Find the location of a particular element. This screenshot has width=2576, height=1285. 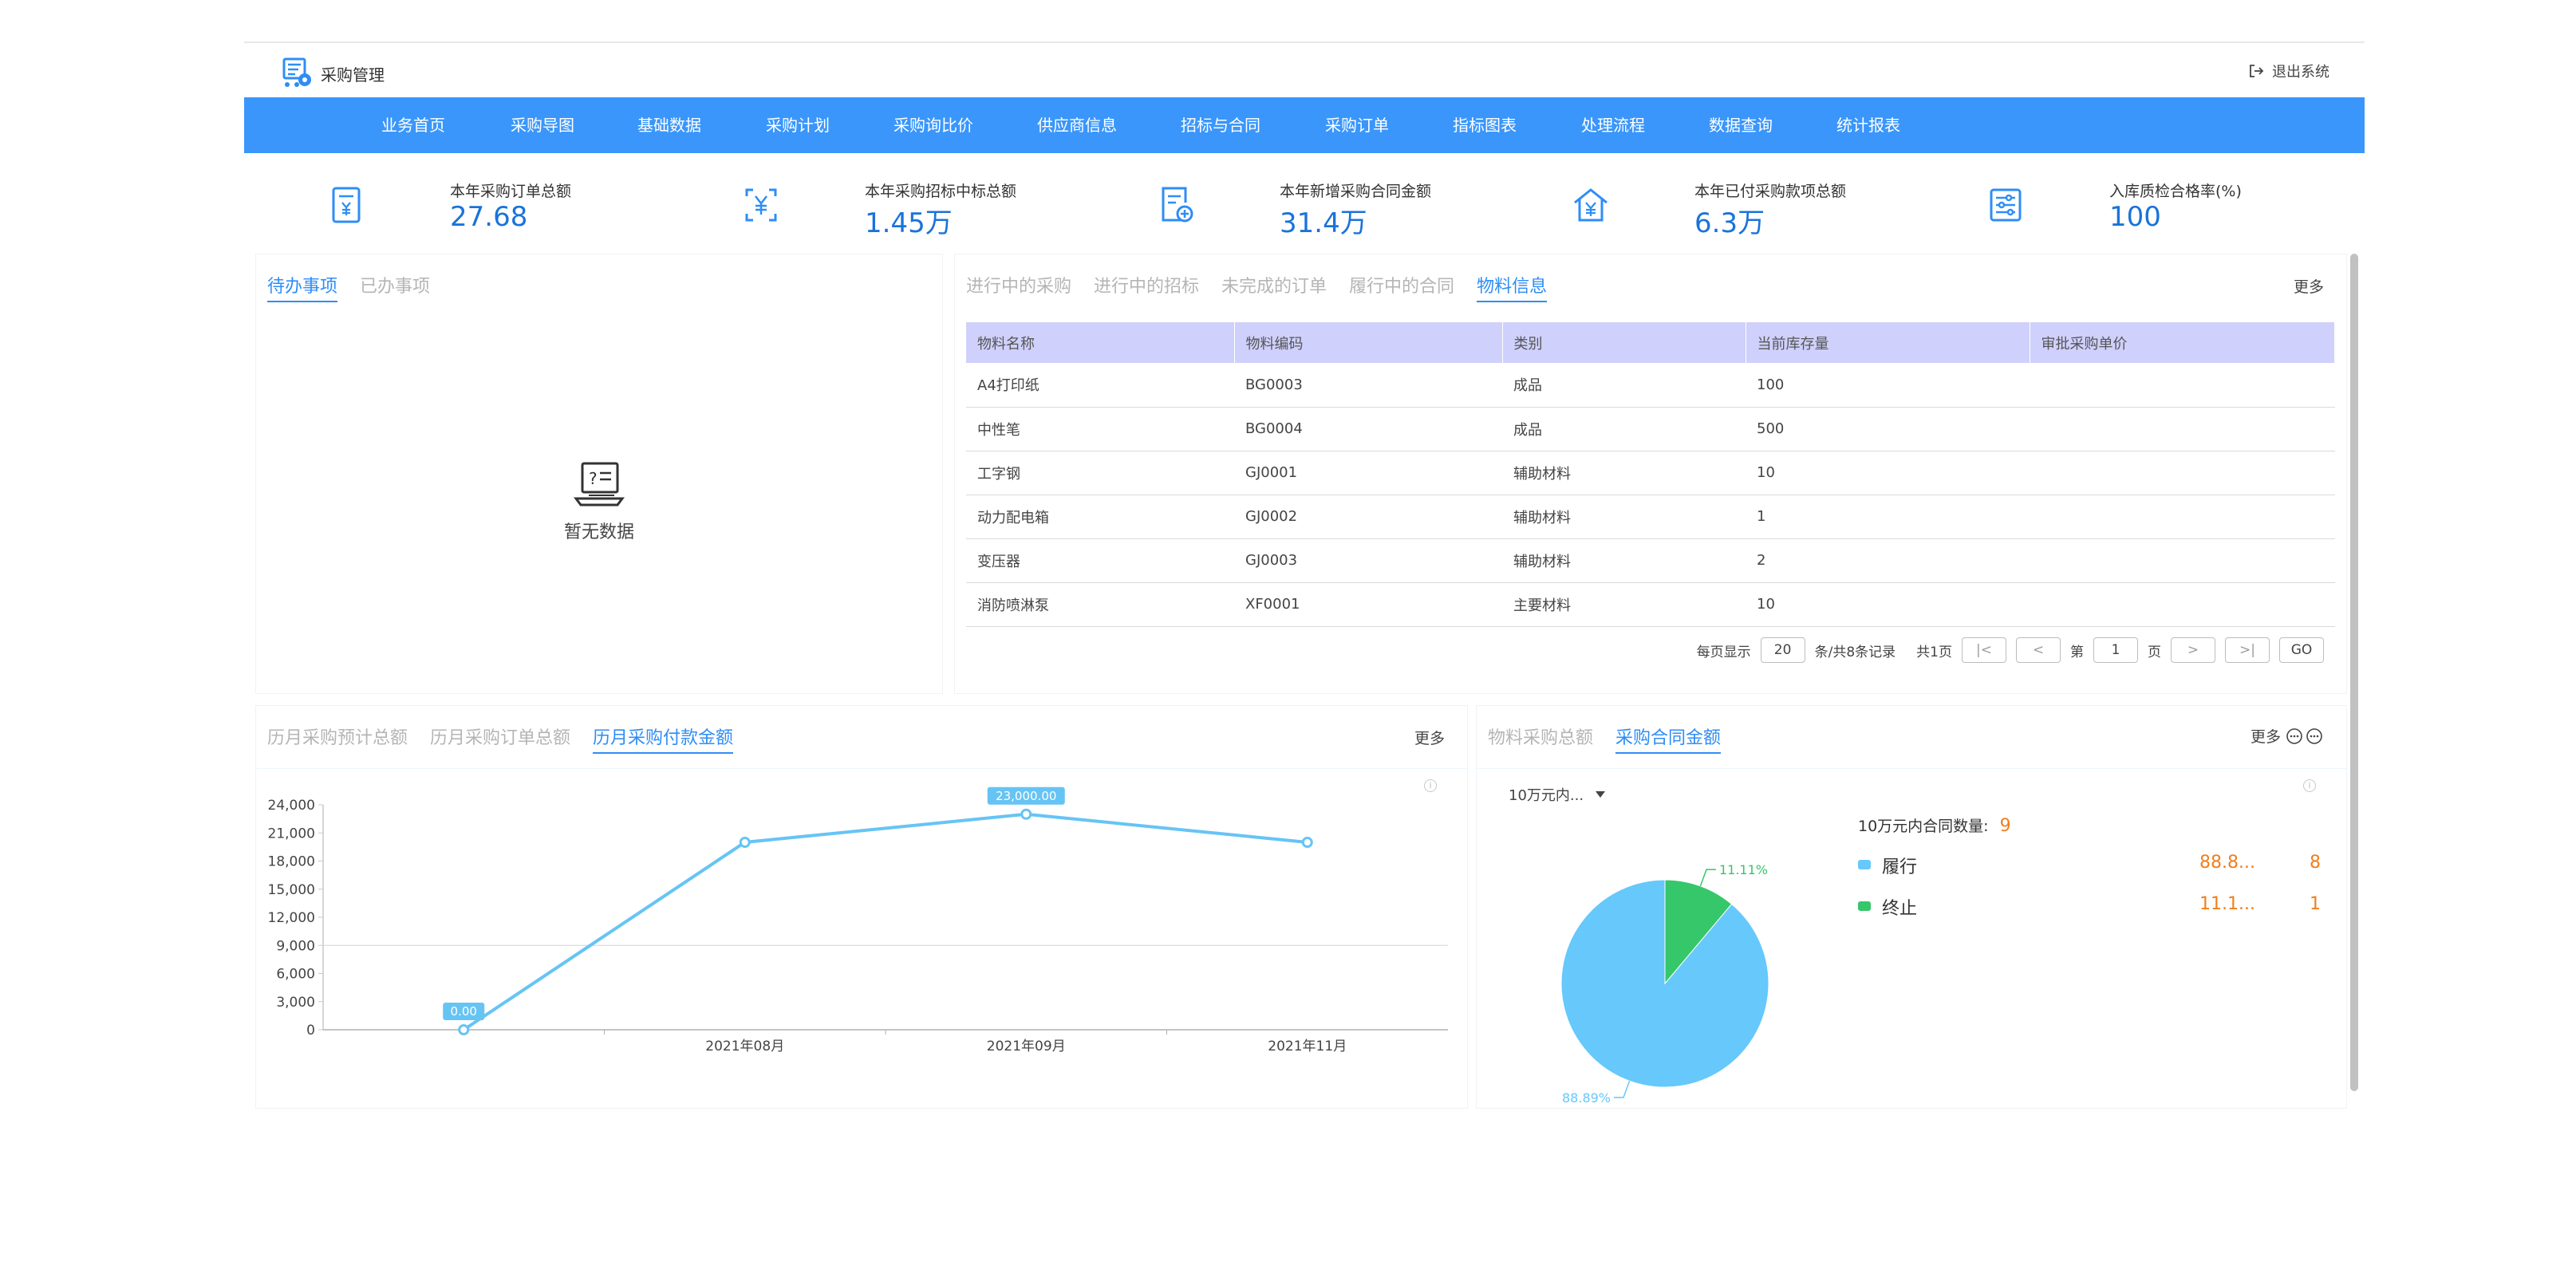

nav-item-orders: 采购订单 is located at coordinates (1357, 125).